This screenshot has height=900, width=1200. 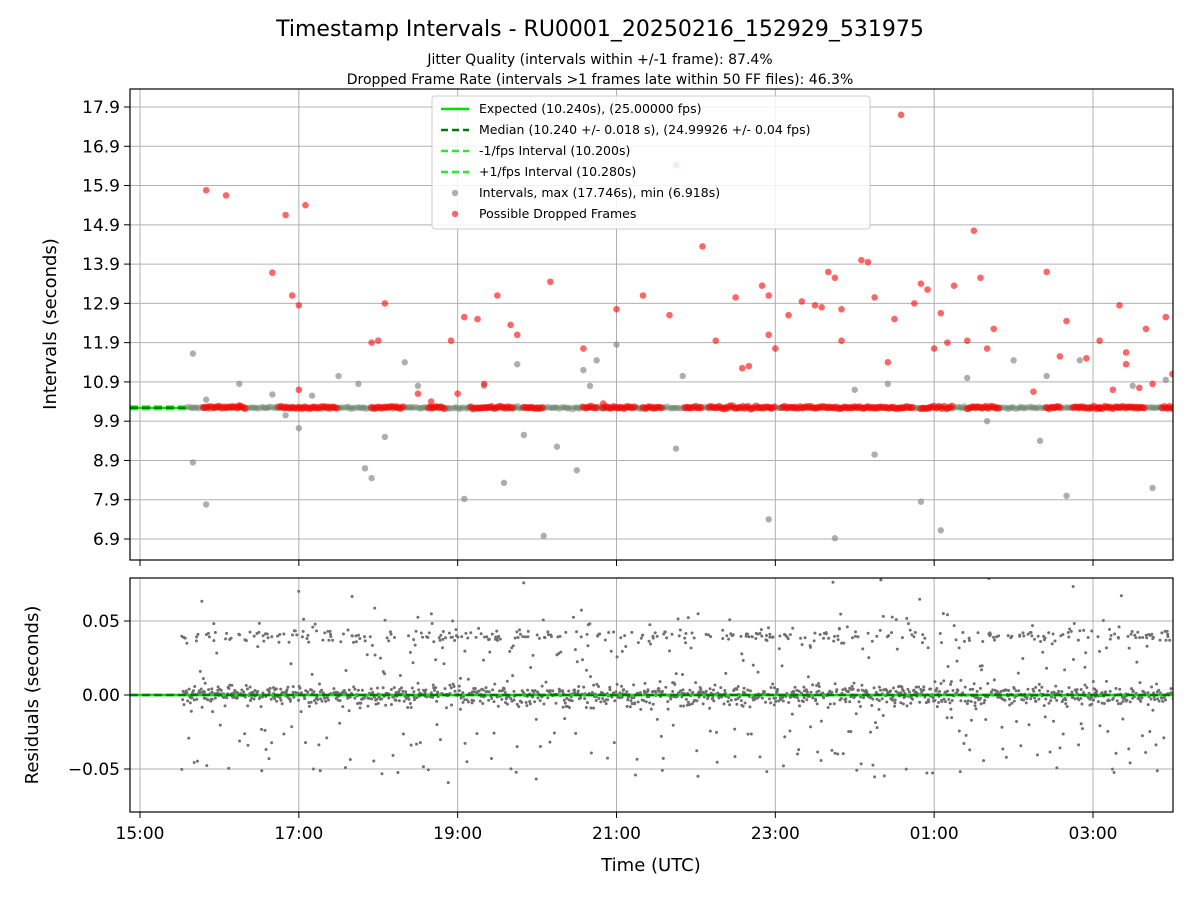 What do you see at coordinates (101, 304) in the screenshot?
I see `intervals-y-tick-label: 12.9` at bounding box center [101, 304].